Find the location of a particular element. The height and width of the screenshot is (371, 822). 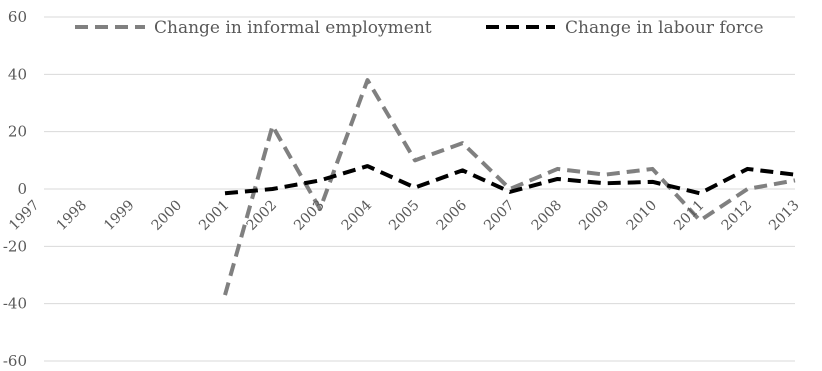

x-tick-label: 2013 is located at coordinates (784, 215).